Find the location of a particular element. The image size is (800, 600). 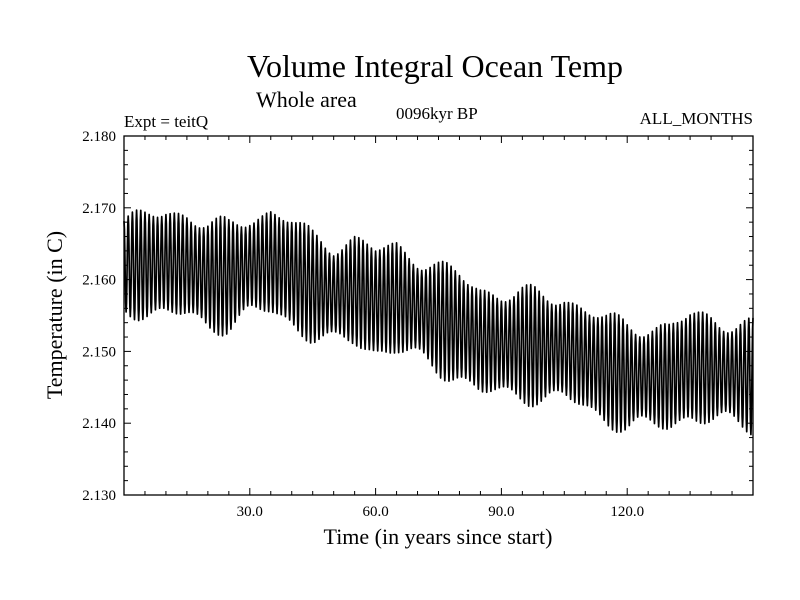

y-axis-label: Temperature (in C) is located at coordinates (54, 315).